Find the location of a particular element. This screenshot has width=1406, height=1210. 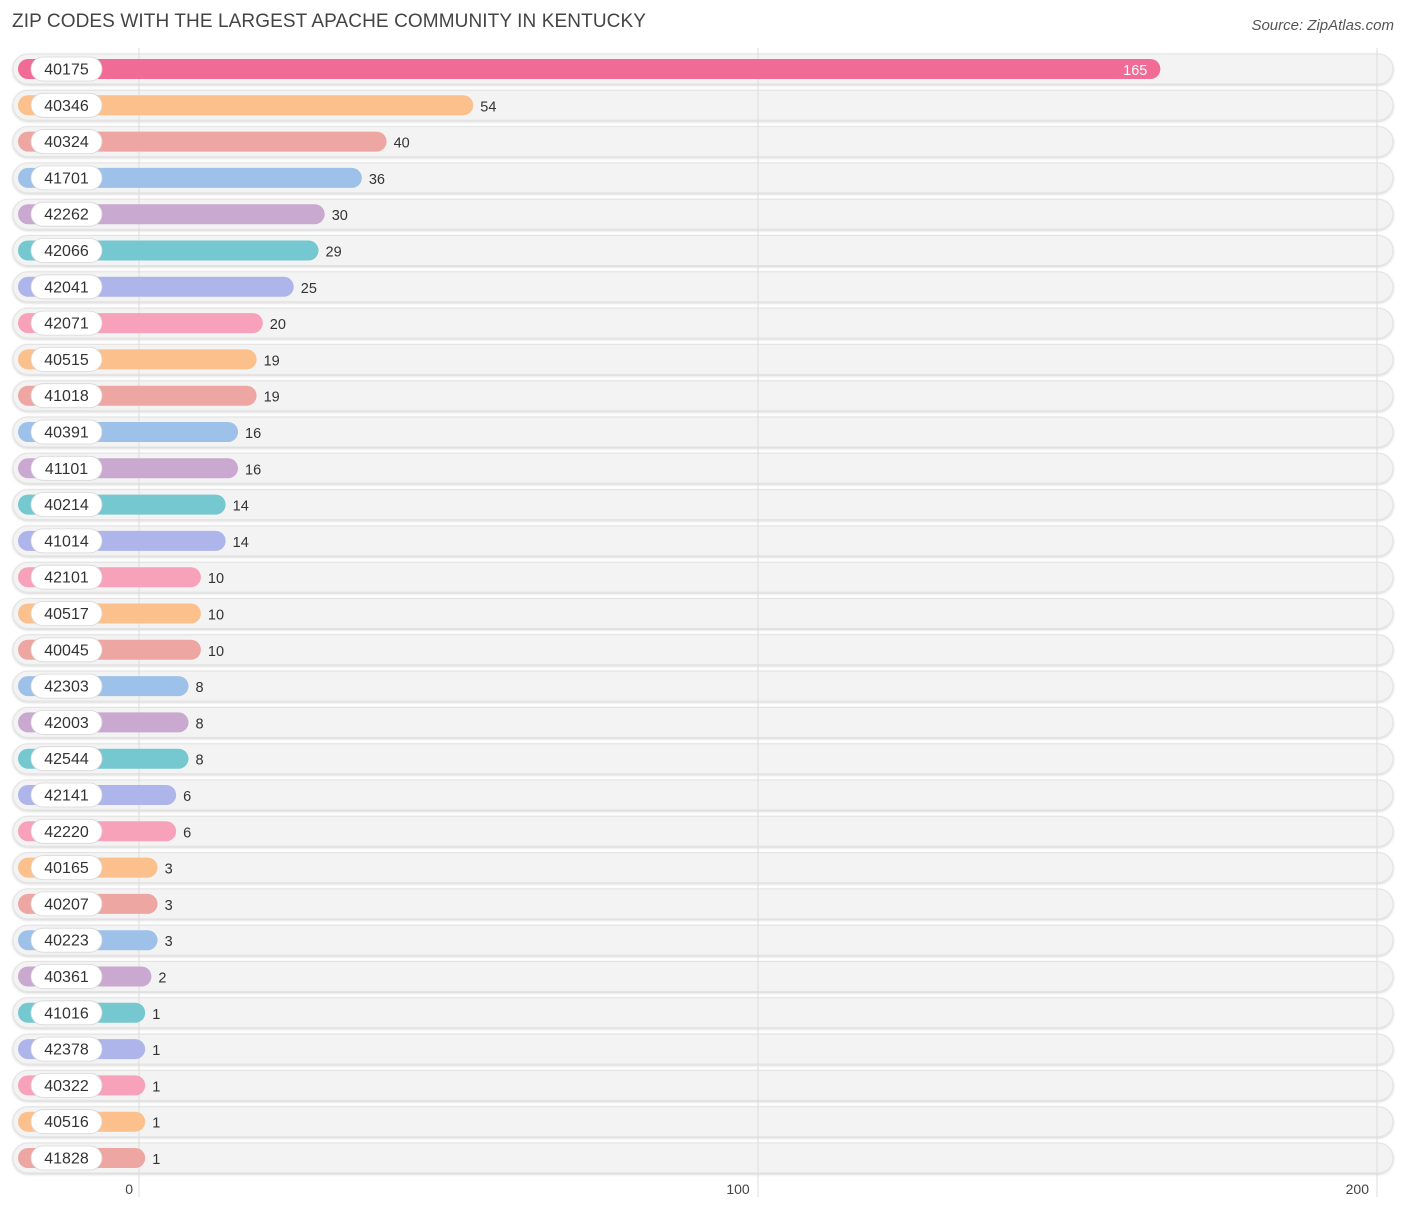

category-label: 42101 is located at coordinates (66, 578).